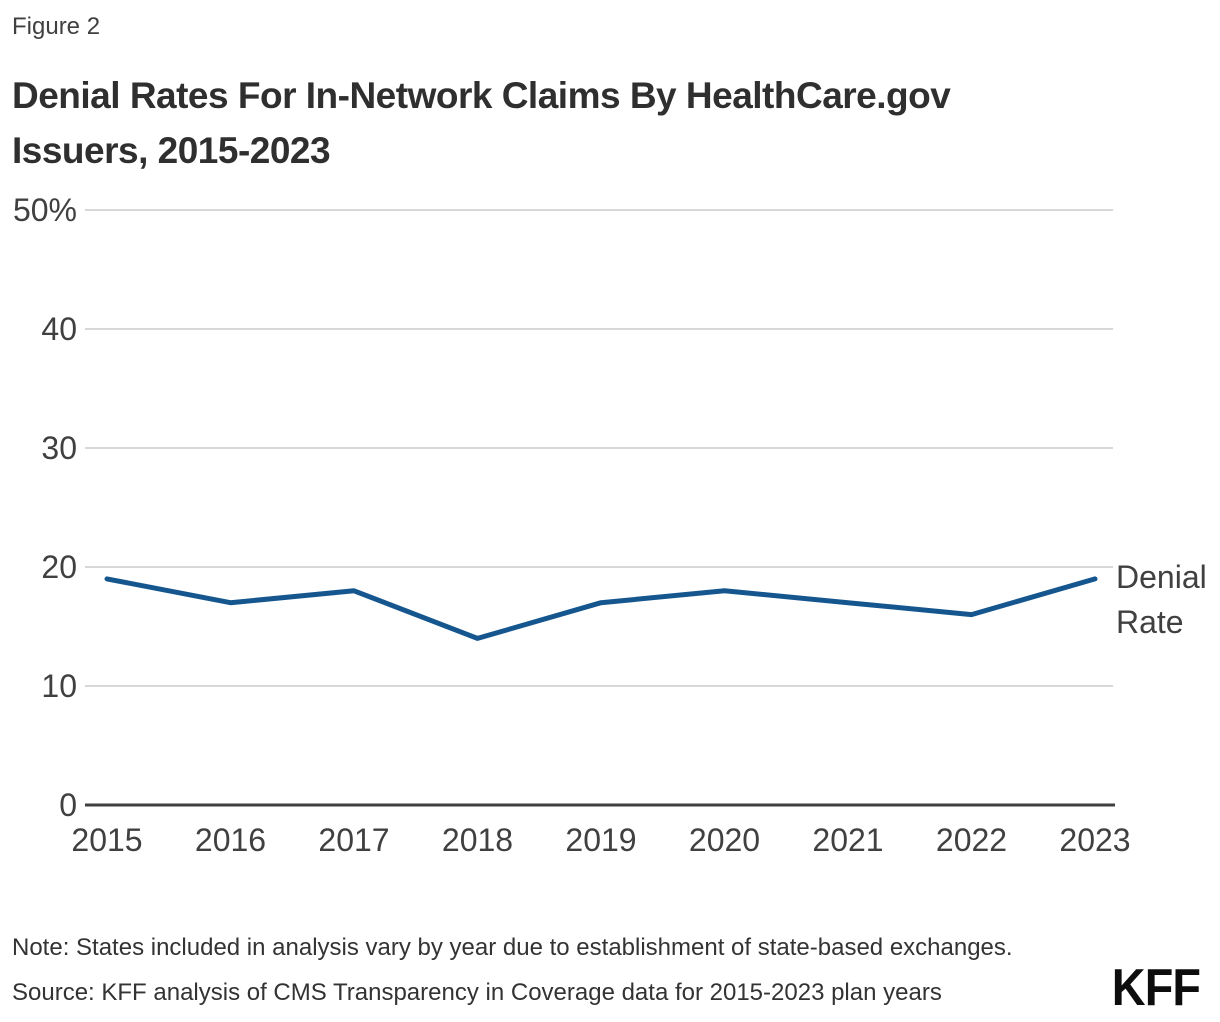 The width and height of the screenshot is (1220, 1022). What do you see at coordinates (1156, 988) in the screenshot?
I see `kff-logo: KFF` at bounding box center [1156, 988].